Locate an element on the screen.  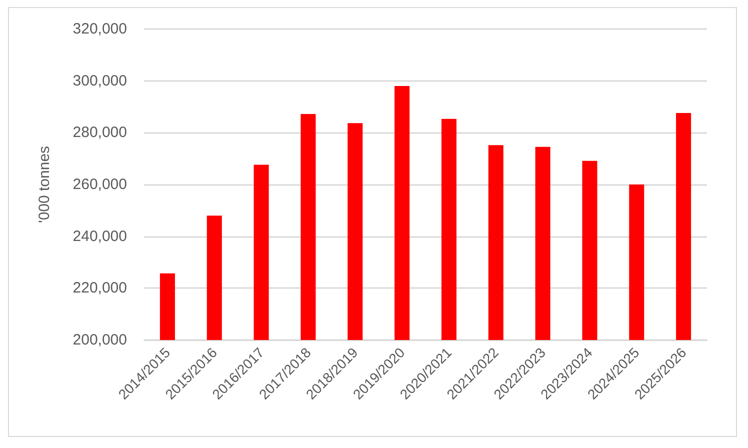
y-tick-label: 220,000 is located at coordinates (99, 288).